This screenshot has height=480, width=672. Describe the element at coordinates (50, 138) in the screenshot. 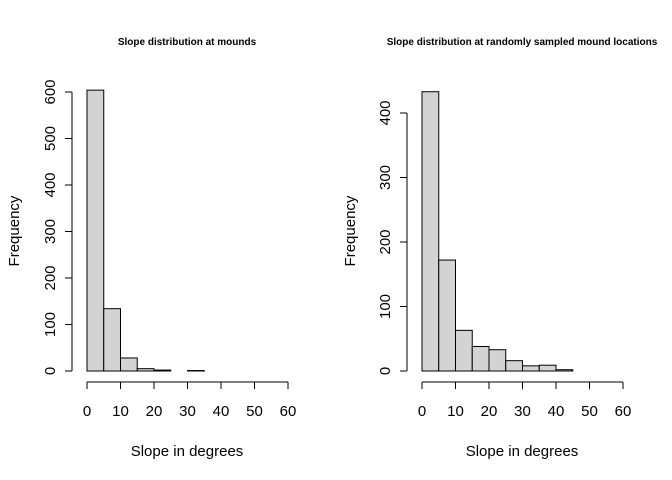

I see `y-tick-label: 500` at that location.